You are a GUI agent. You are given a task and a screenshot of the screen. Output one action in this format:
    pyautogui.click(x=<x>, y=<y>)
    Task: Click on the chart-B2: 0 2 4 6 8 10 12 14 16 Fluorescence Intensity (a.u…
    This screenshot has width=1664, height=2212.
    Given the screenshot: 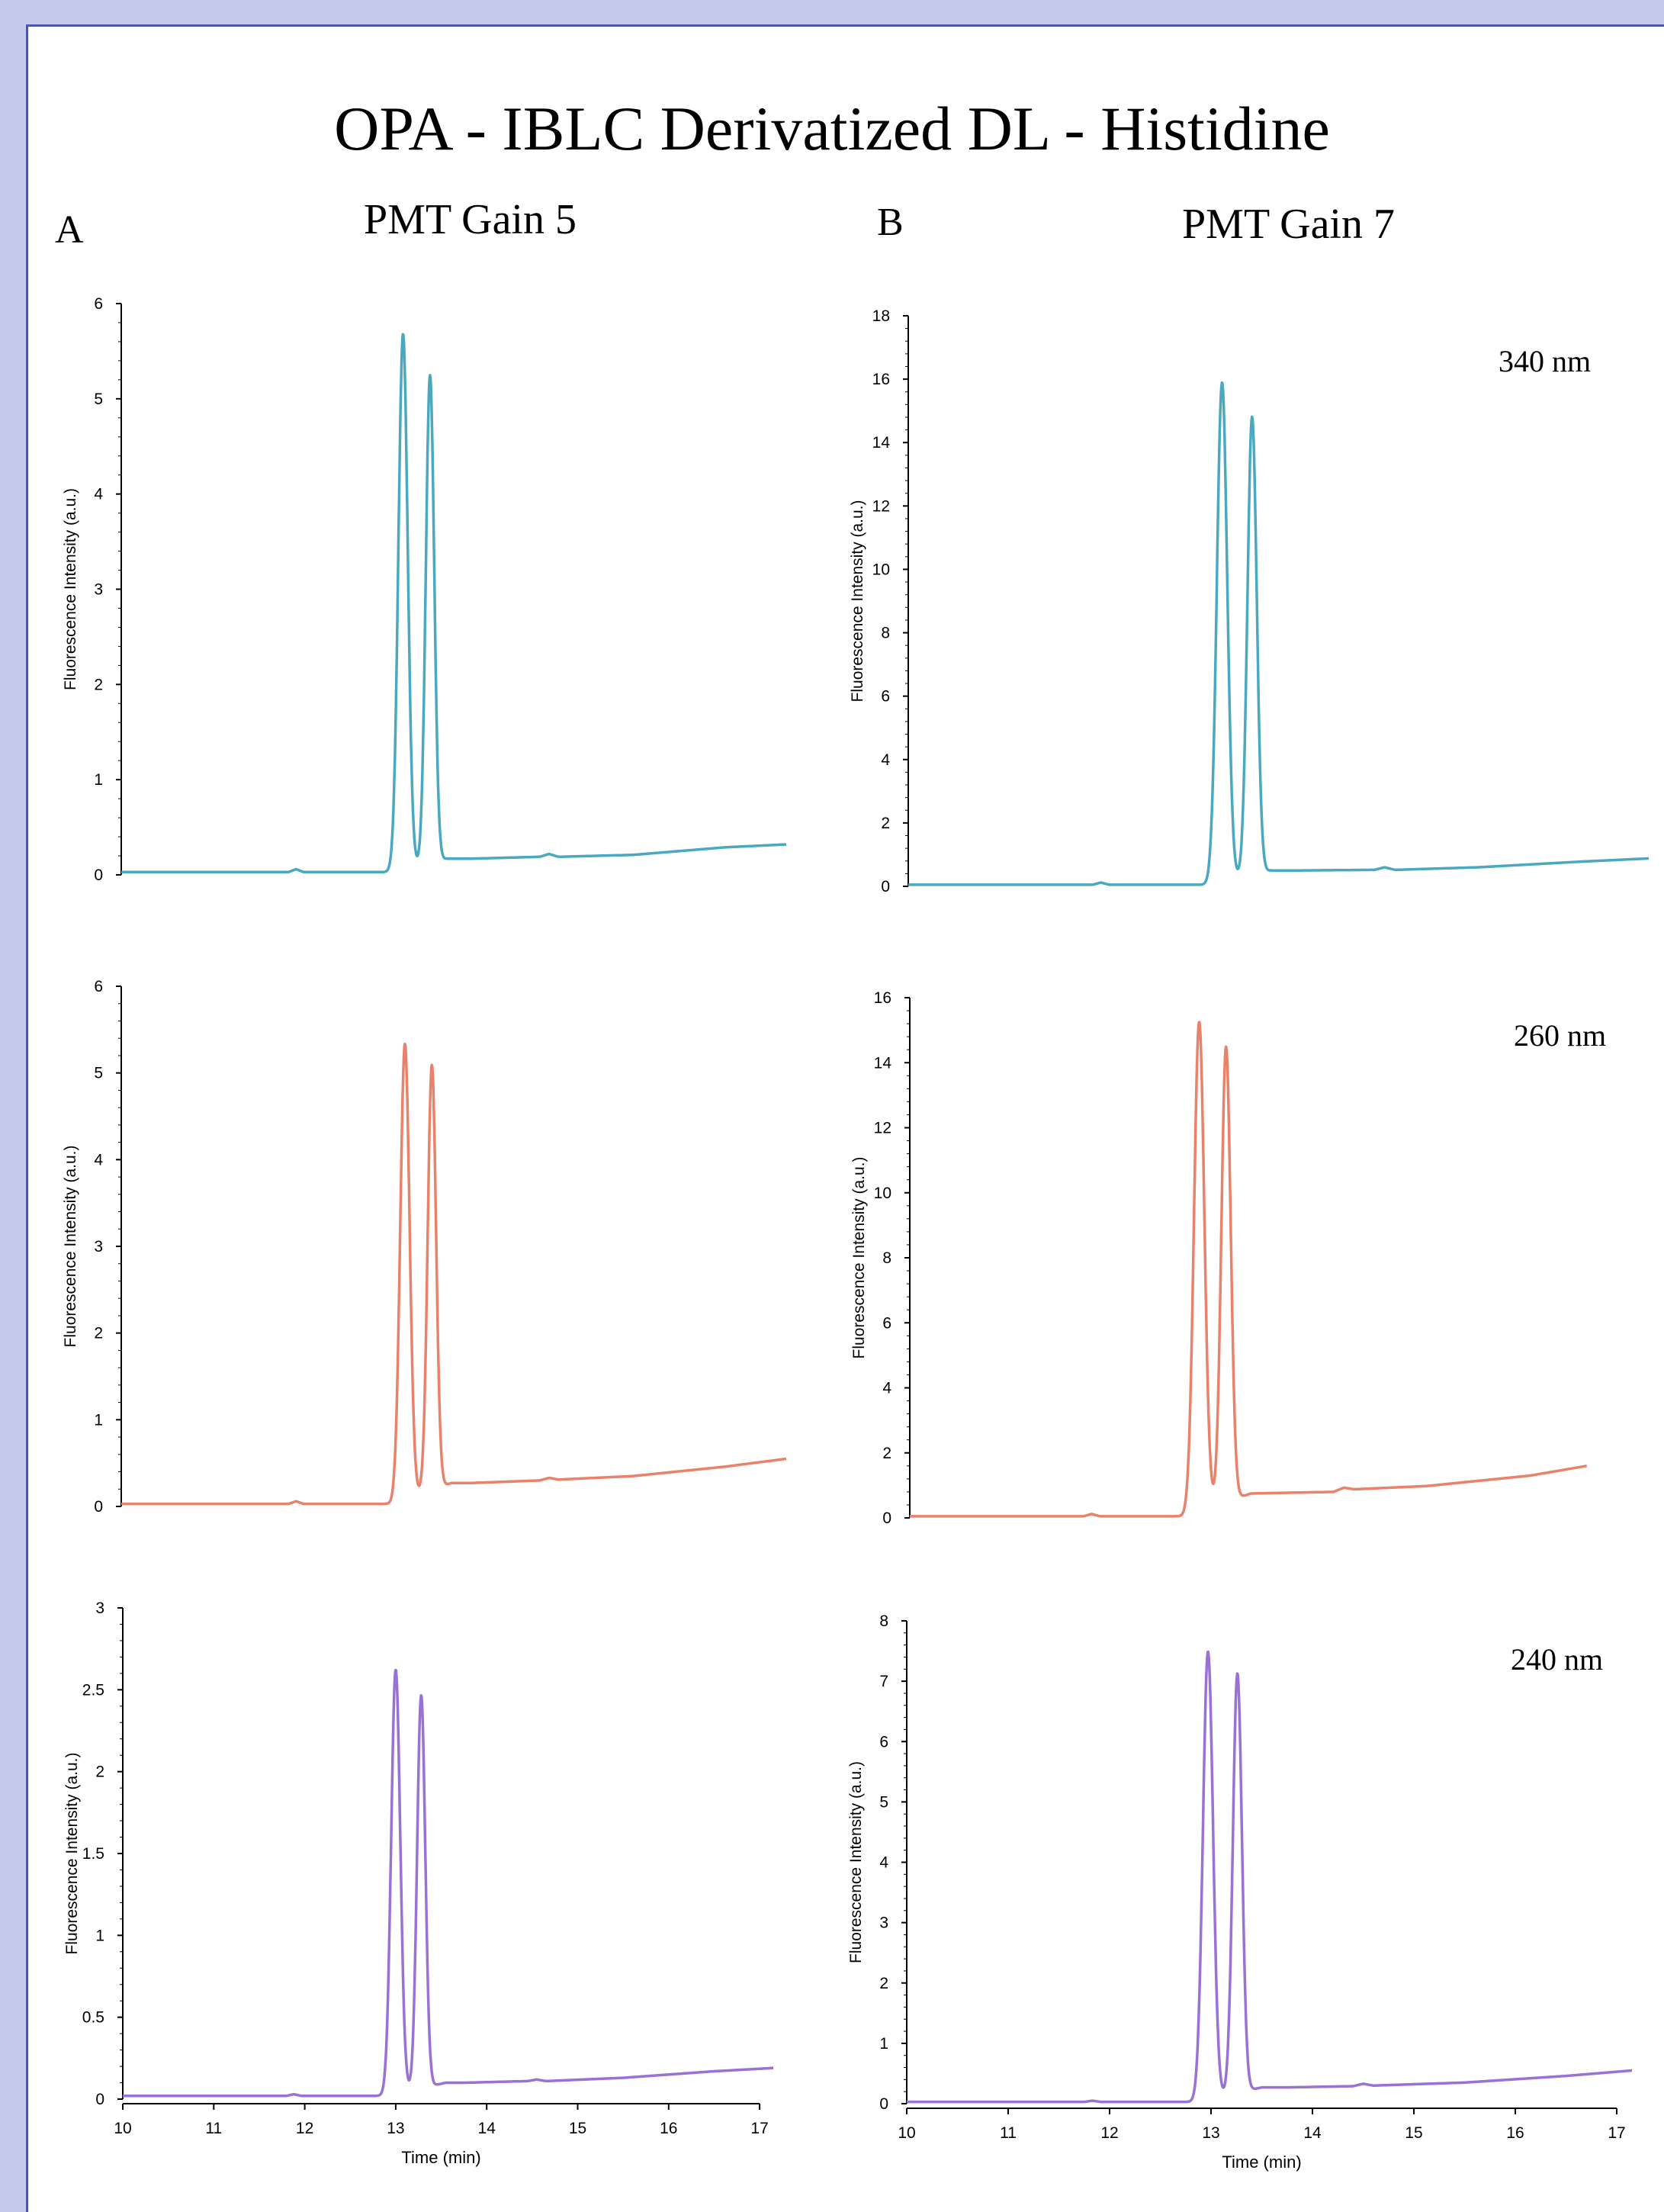 What is the action you would take?
    pyautogui.click(x=1228, y=1258)
    